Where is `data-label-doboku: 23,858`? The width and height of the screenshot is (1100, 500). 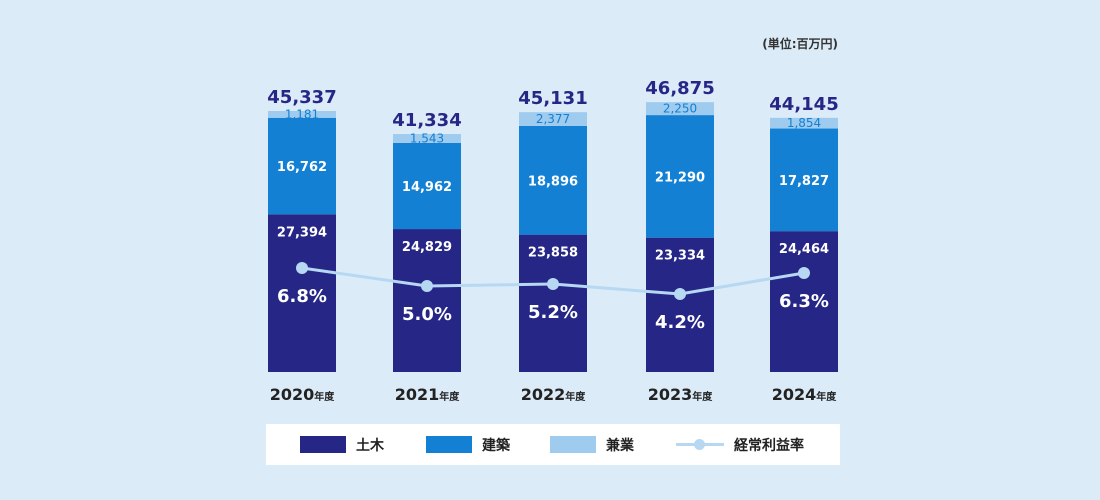
data-label-doboku: 23,858 is located at coordinates (553, 253).